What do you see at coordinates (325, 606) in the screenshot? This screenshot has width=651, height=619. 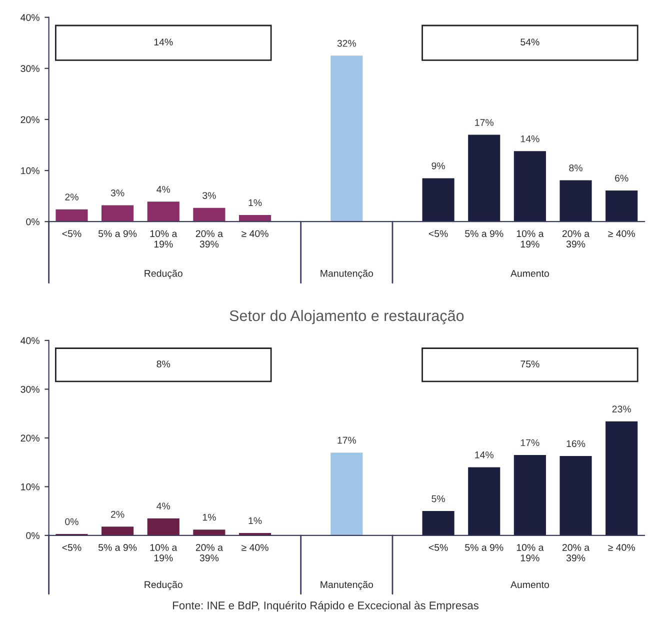 I see `source-note: Fonte: INE e BdP, Inquérito Rápido e Excecional às Empresas` at bounding box center [325, 606].